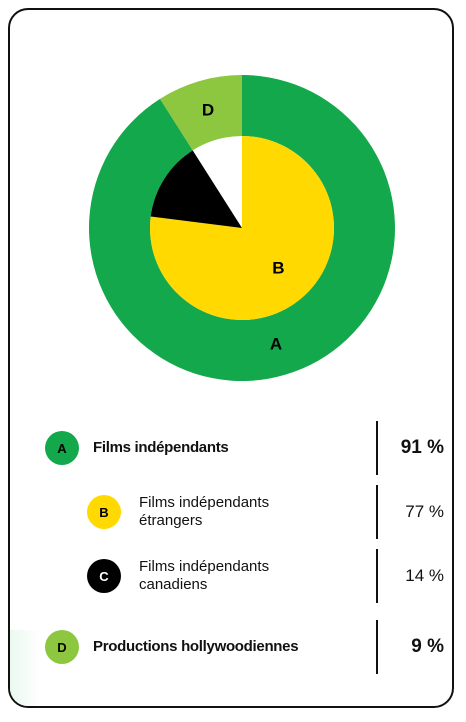 This screenshot has height=722, width=466. Describe the element at coordinates (422, 447) in the screenshot. I see `legend-value: 91 %` at that location.